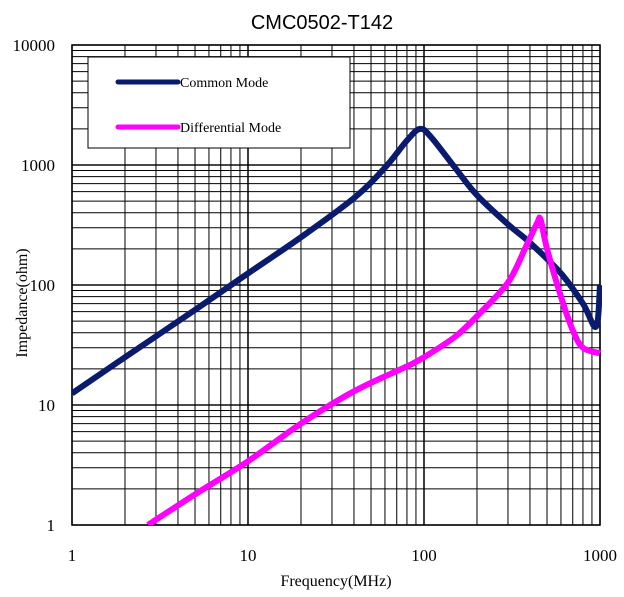 The height and width of the screenshot is (597, 624). I want to click on y-axis-label: Impedance(ohm), so click(22, 302).